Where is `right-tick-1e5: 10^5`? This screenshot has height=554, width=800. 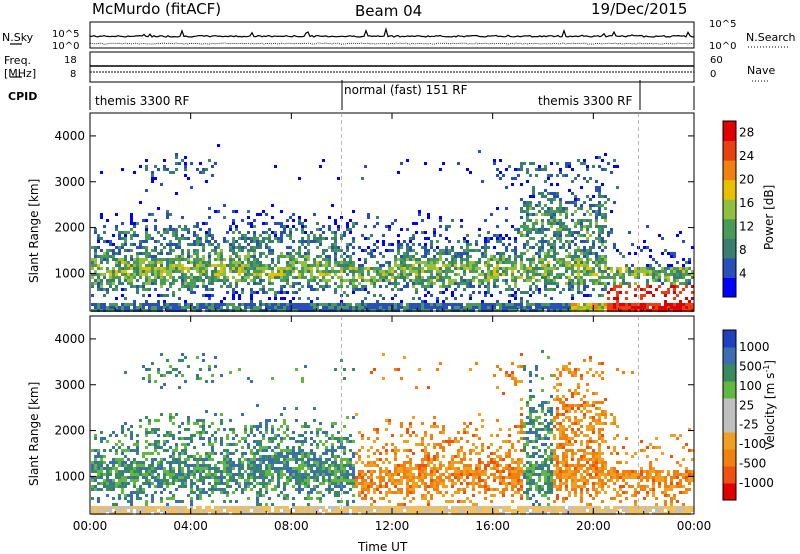
right-tick-1e5: 10^5 is located at coordinates (723, 24).